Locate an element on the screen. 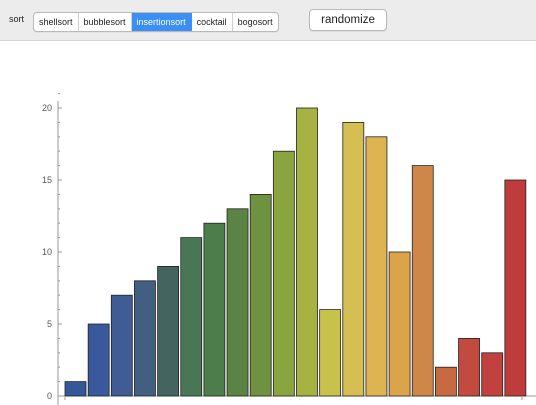  y-tick-label: 0 is located at coordinates (49, 396).